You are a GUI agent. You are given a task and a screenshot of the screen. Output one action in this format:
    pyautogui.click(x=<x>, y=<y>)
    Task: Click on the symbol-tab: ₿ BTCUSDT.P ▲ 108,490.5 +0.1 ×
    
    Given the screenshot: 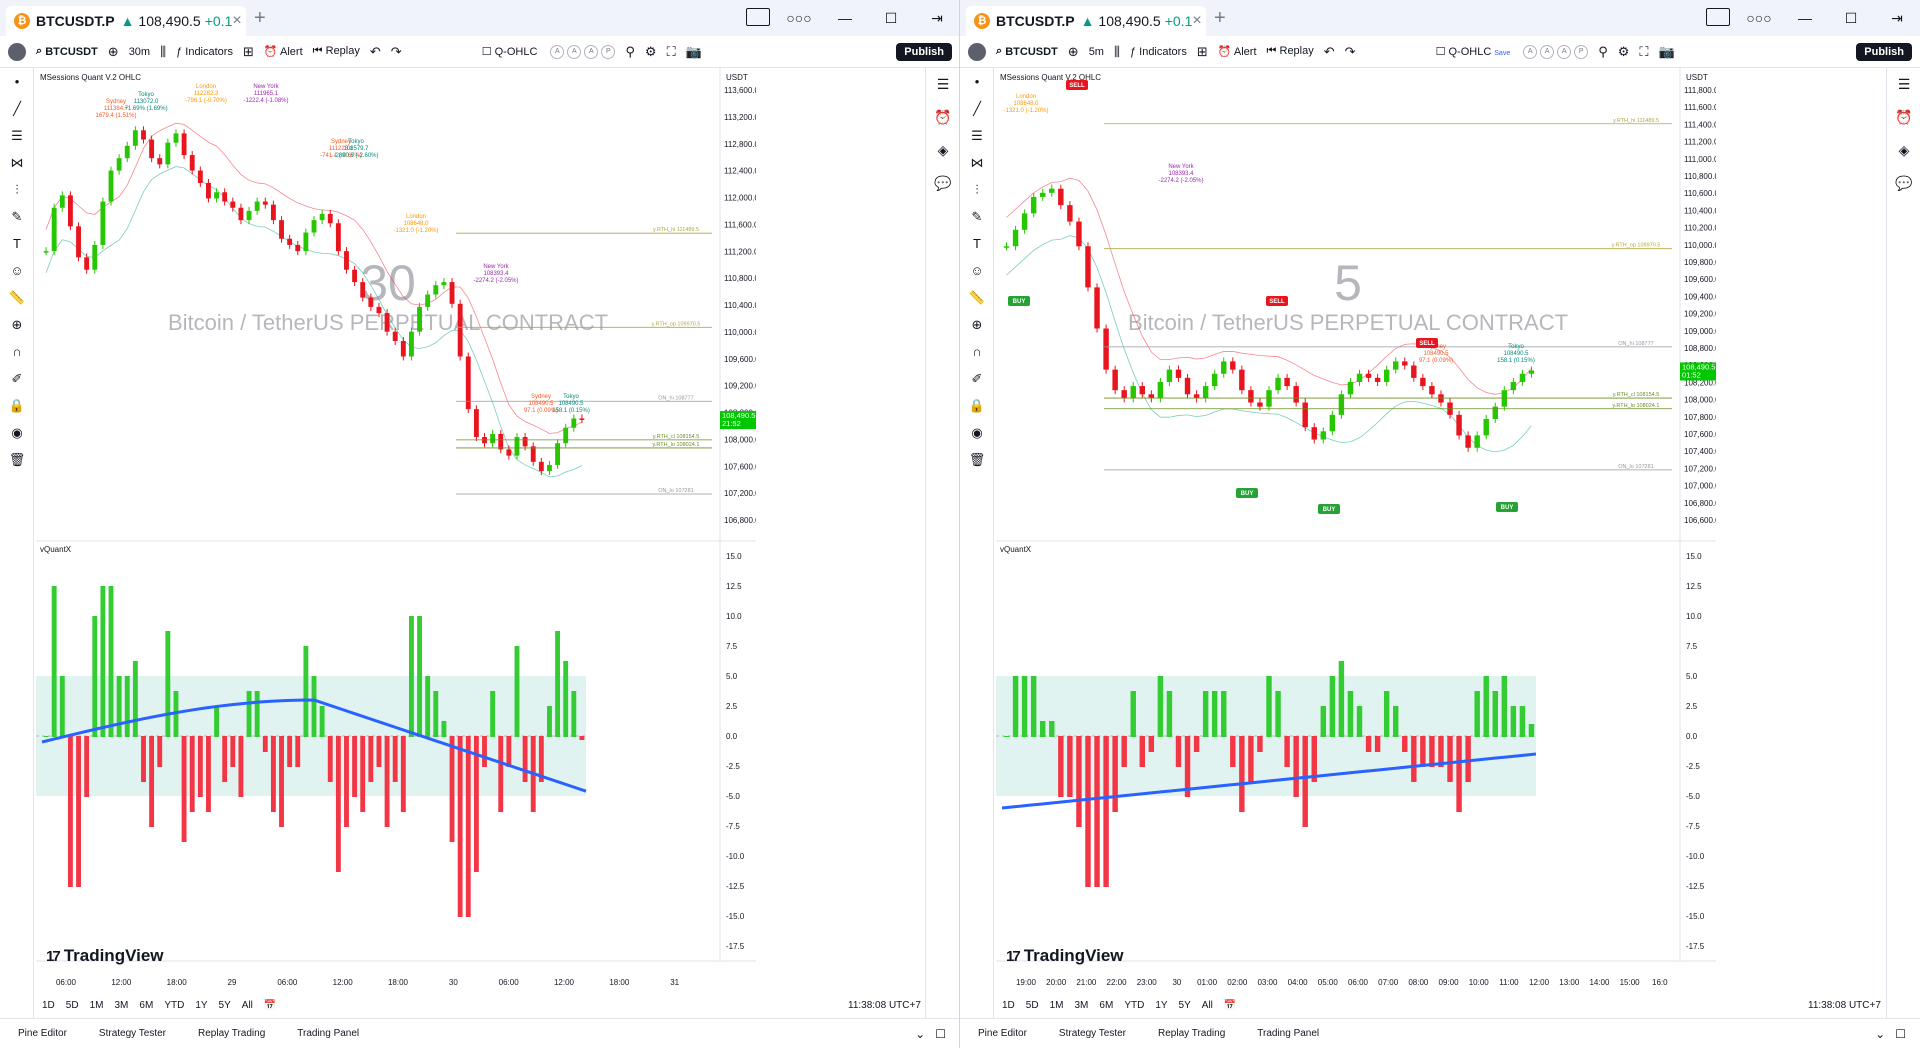 What is the action you would take?
    pyautogui.click(x=126, y=21)
    